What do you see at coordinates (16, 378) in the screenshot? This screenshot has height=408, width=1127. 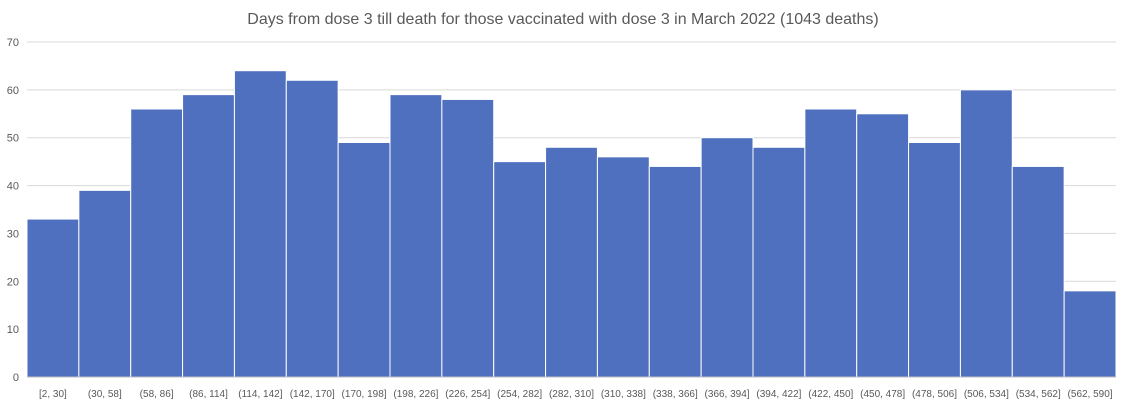 I see `y-tick-label: 0` at bounding box center [16, 378].